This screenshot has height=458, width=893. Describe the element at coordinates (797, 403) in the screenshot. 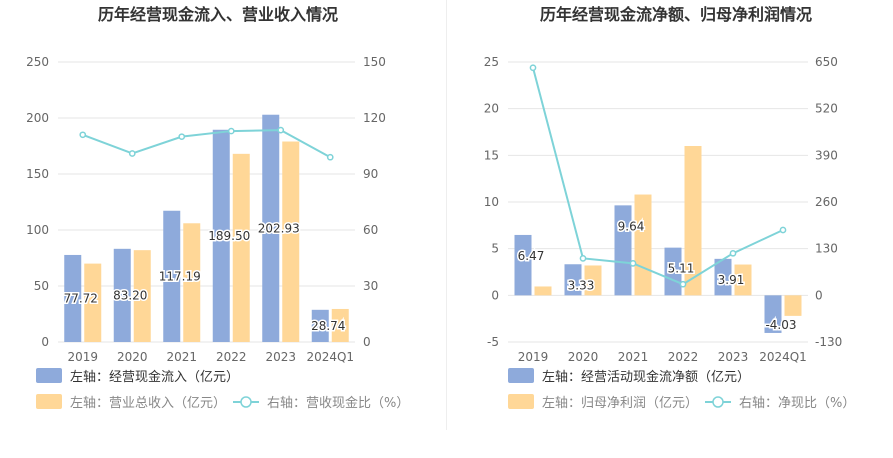

I see `legend-label: 右轴：净现比（%）` at that location.